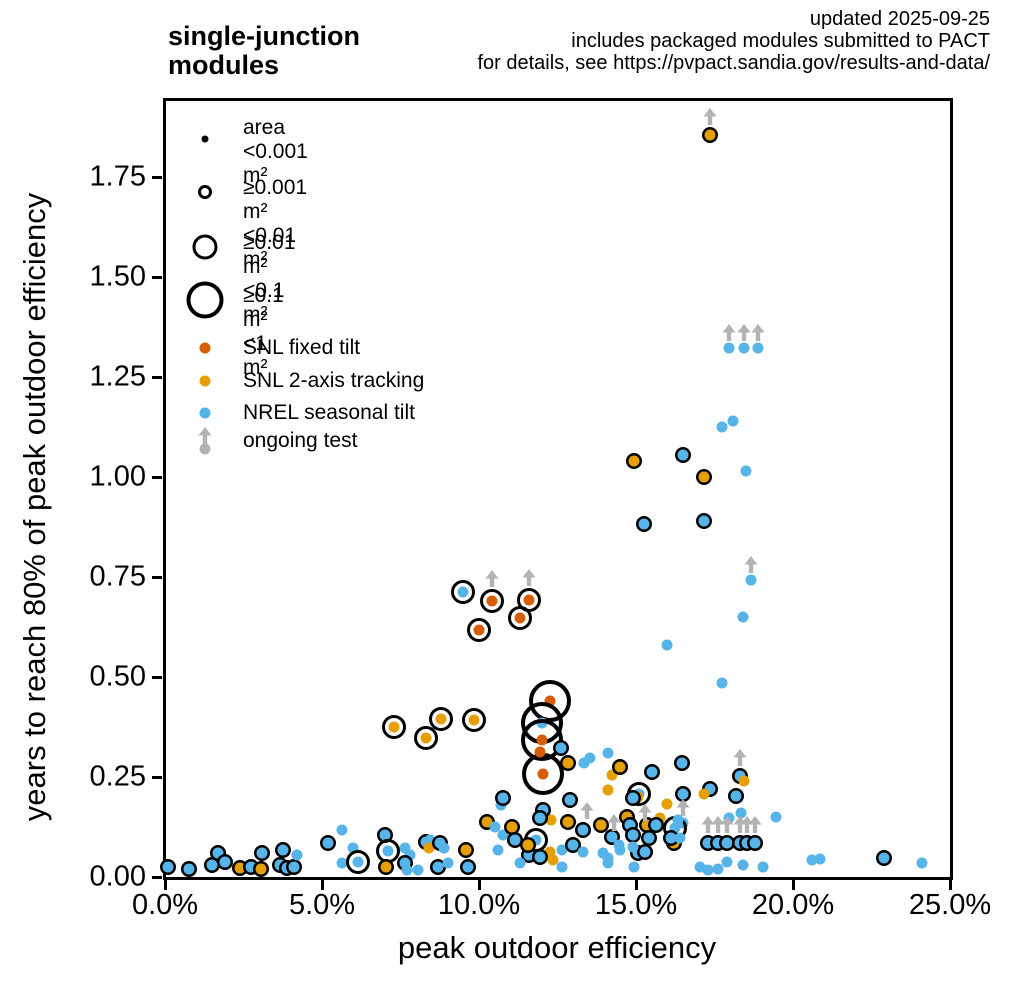 This screenshot has width=1024, height=1005. Describe the element at coordinates (329, 412) in the screenshot. I see `legend-series-label: NREL seasonal tilt` at that location.